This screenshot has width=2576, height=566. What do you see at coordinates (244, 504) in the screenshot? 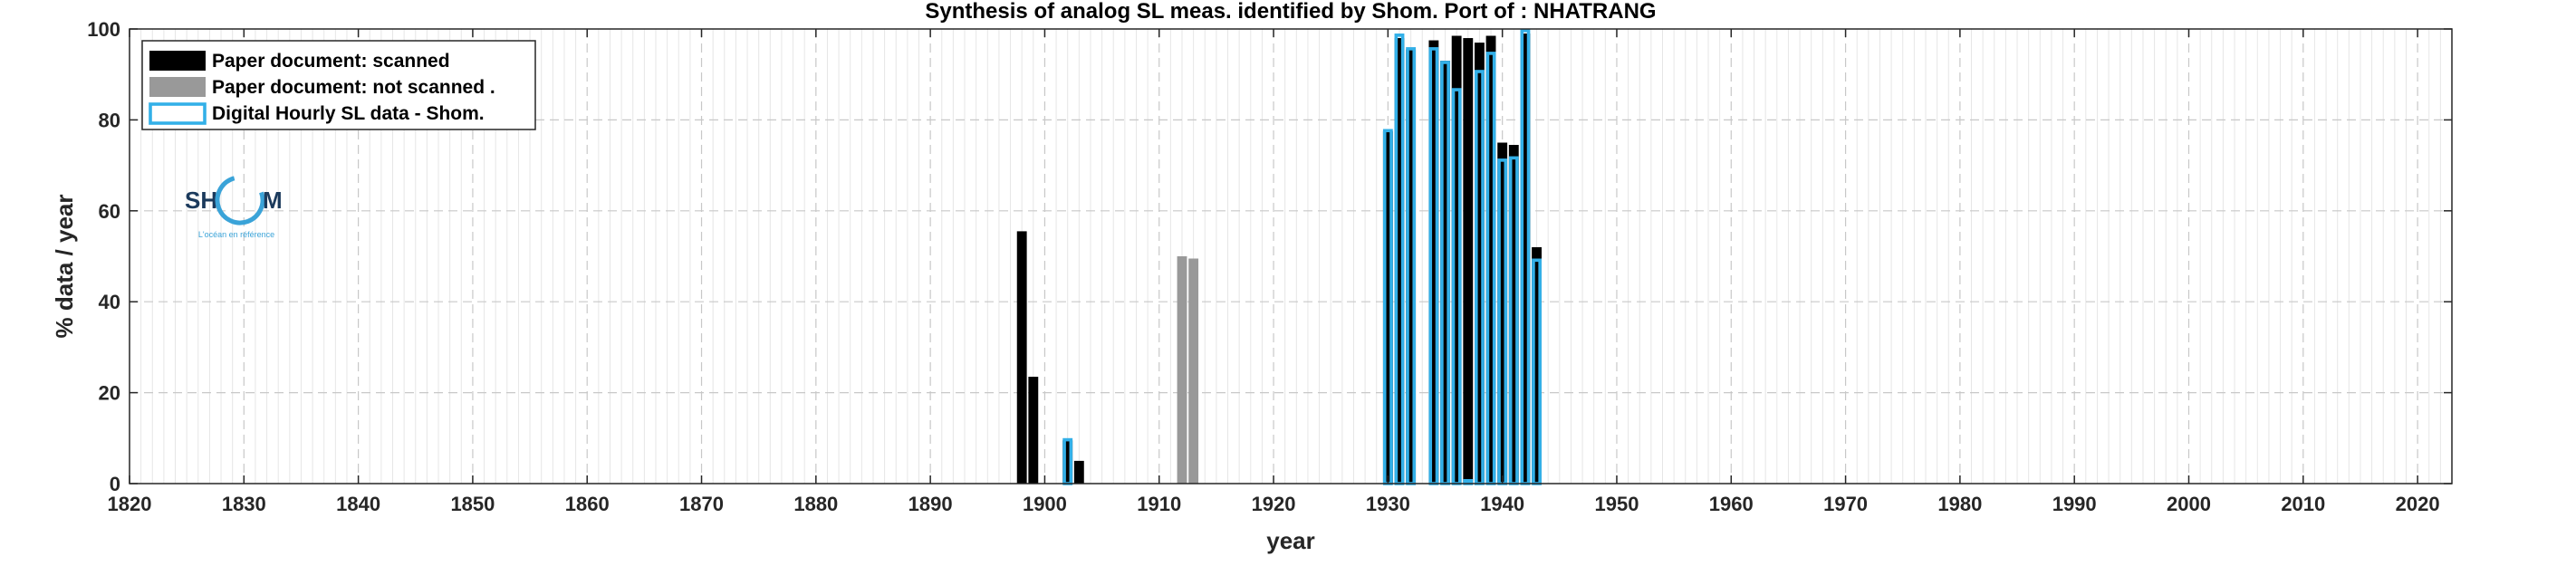
I see `x-tick-label: 1830` at bounding box center [244, 504].